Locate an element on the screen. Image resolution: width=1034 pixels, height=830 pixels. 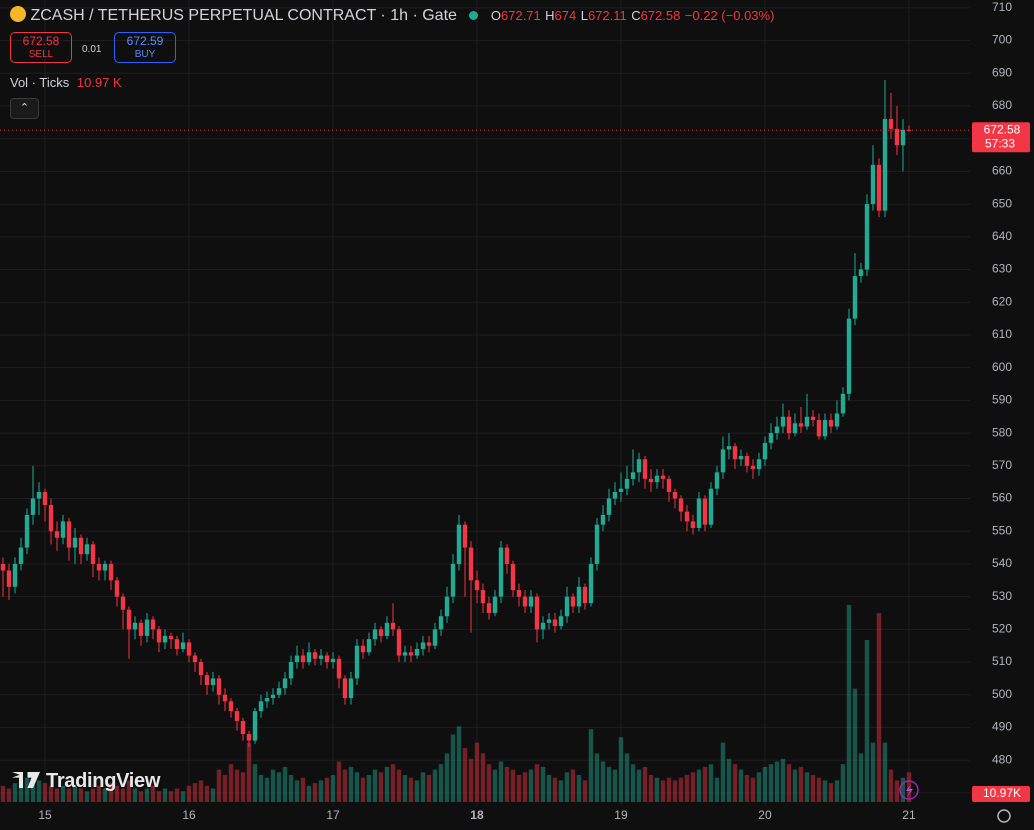
x-tick-label: 19 is located at coordinates (621, 815).